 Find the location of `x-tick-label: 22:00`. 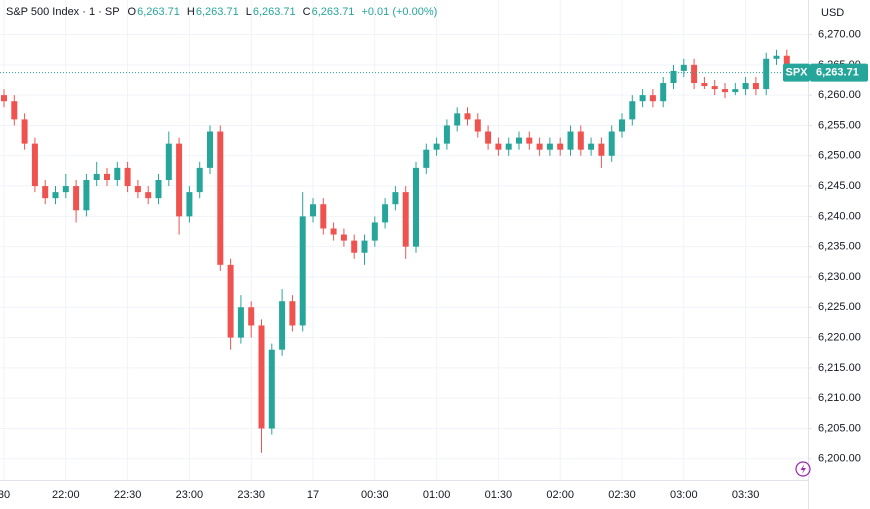

x-tick-label: 22:00 is located at coordinates (66, 495).